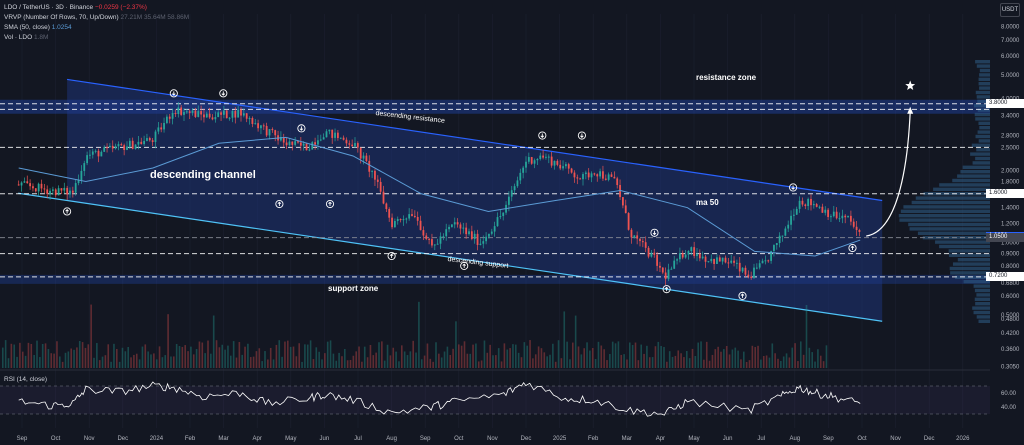  I want to click on currency-badge: USDT, so click(1010, 10).